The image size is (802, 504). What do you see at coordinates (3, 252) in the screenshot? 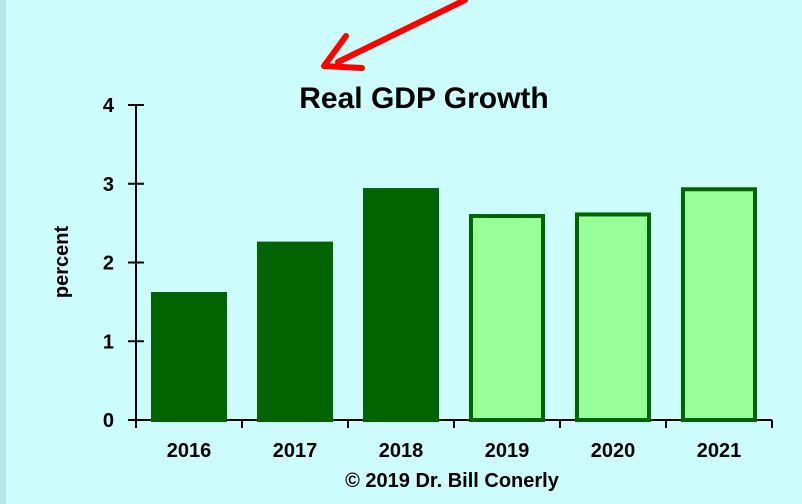
I see `panel-left-edge` at bounding box center [3, 252].